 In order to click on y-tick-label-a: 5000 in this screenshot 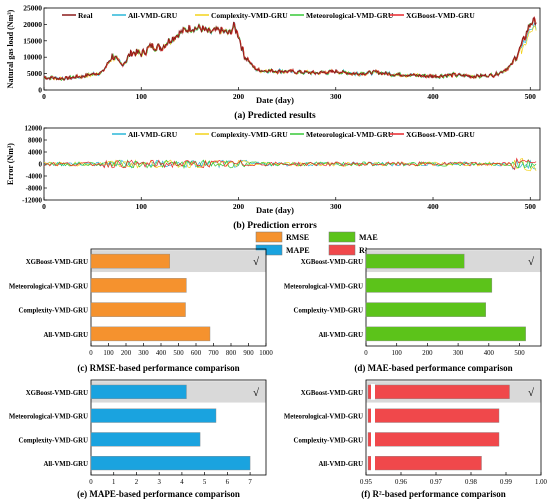, I will do `click(34, 73)`.